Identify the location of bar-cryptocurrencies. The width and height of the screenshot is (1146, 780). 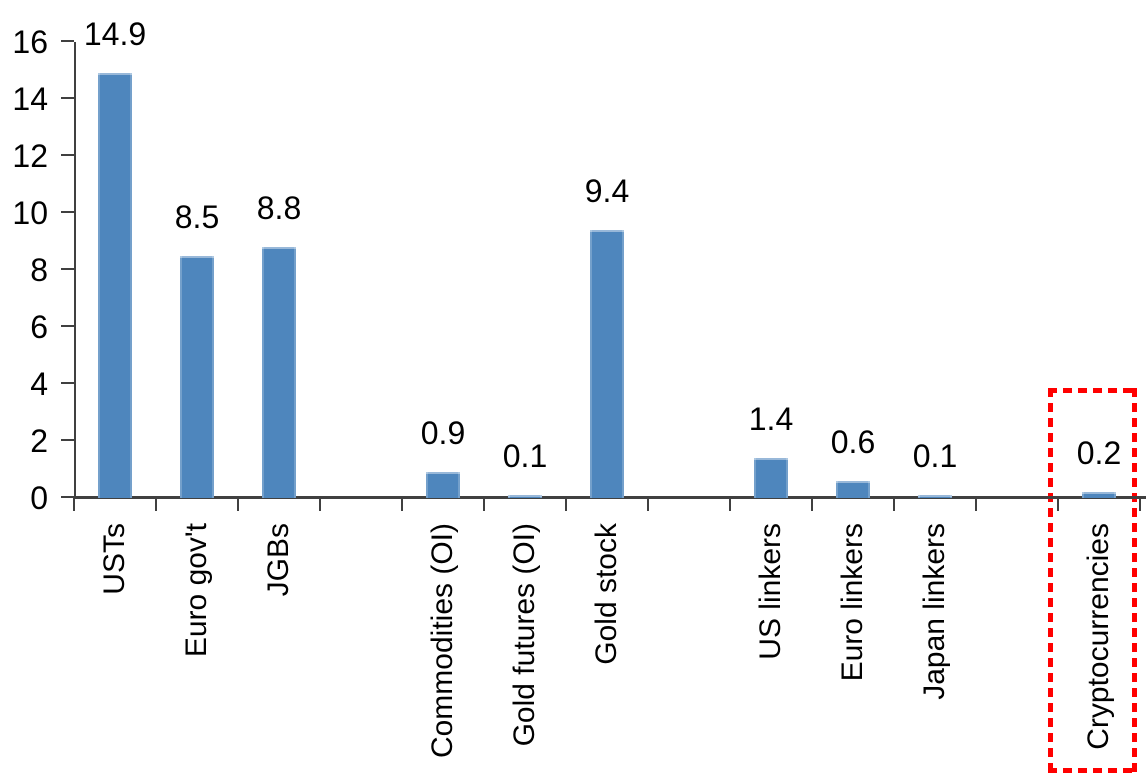
(1099, 495).